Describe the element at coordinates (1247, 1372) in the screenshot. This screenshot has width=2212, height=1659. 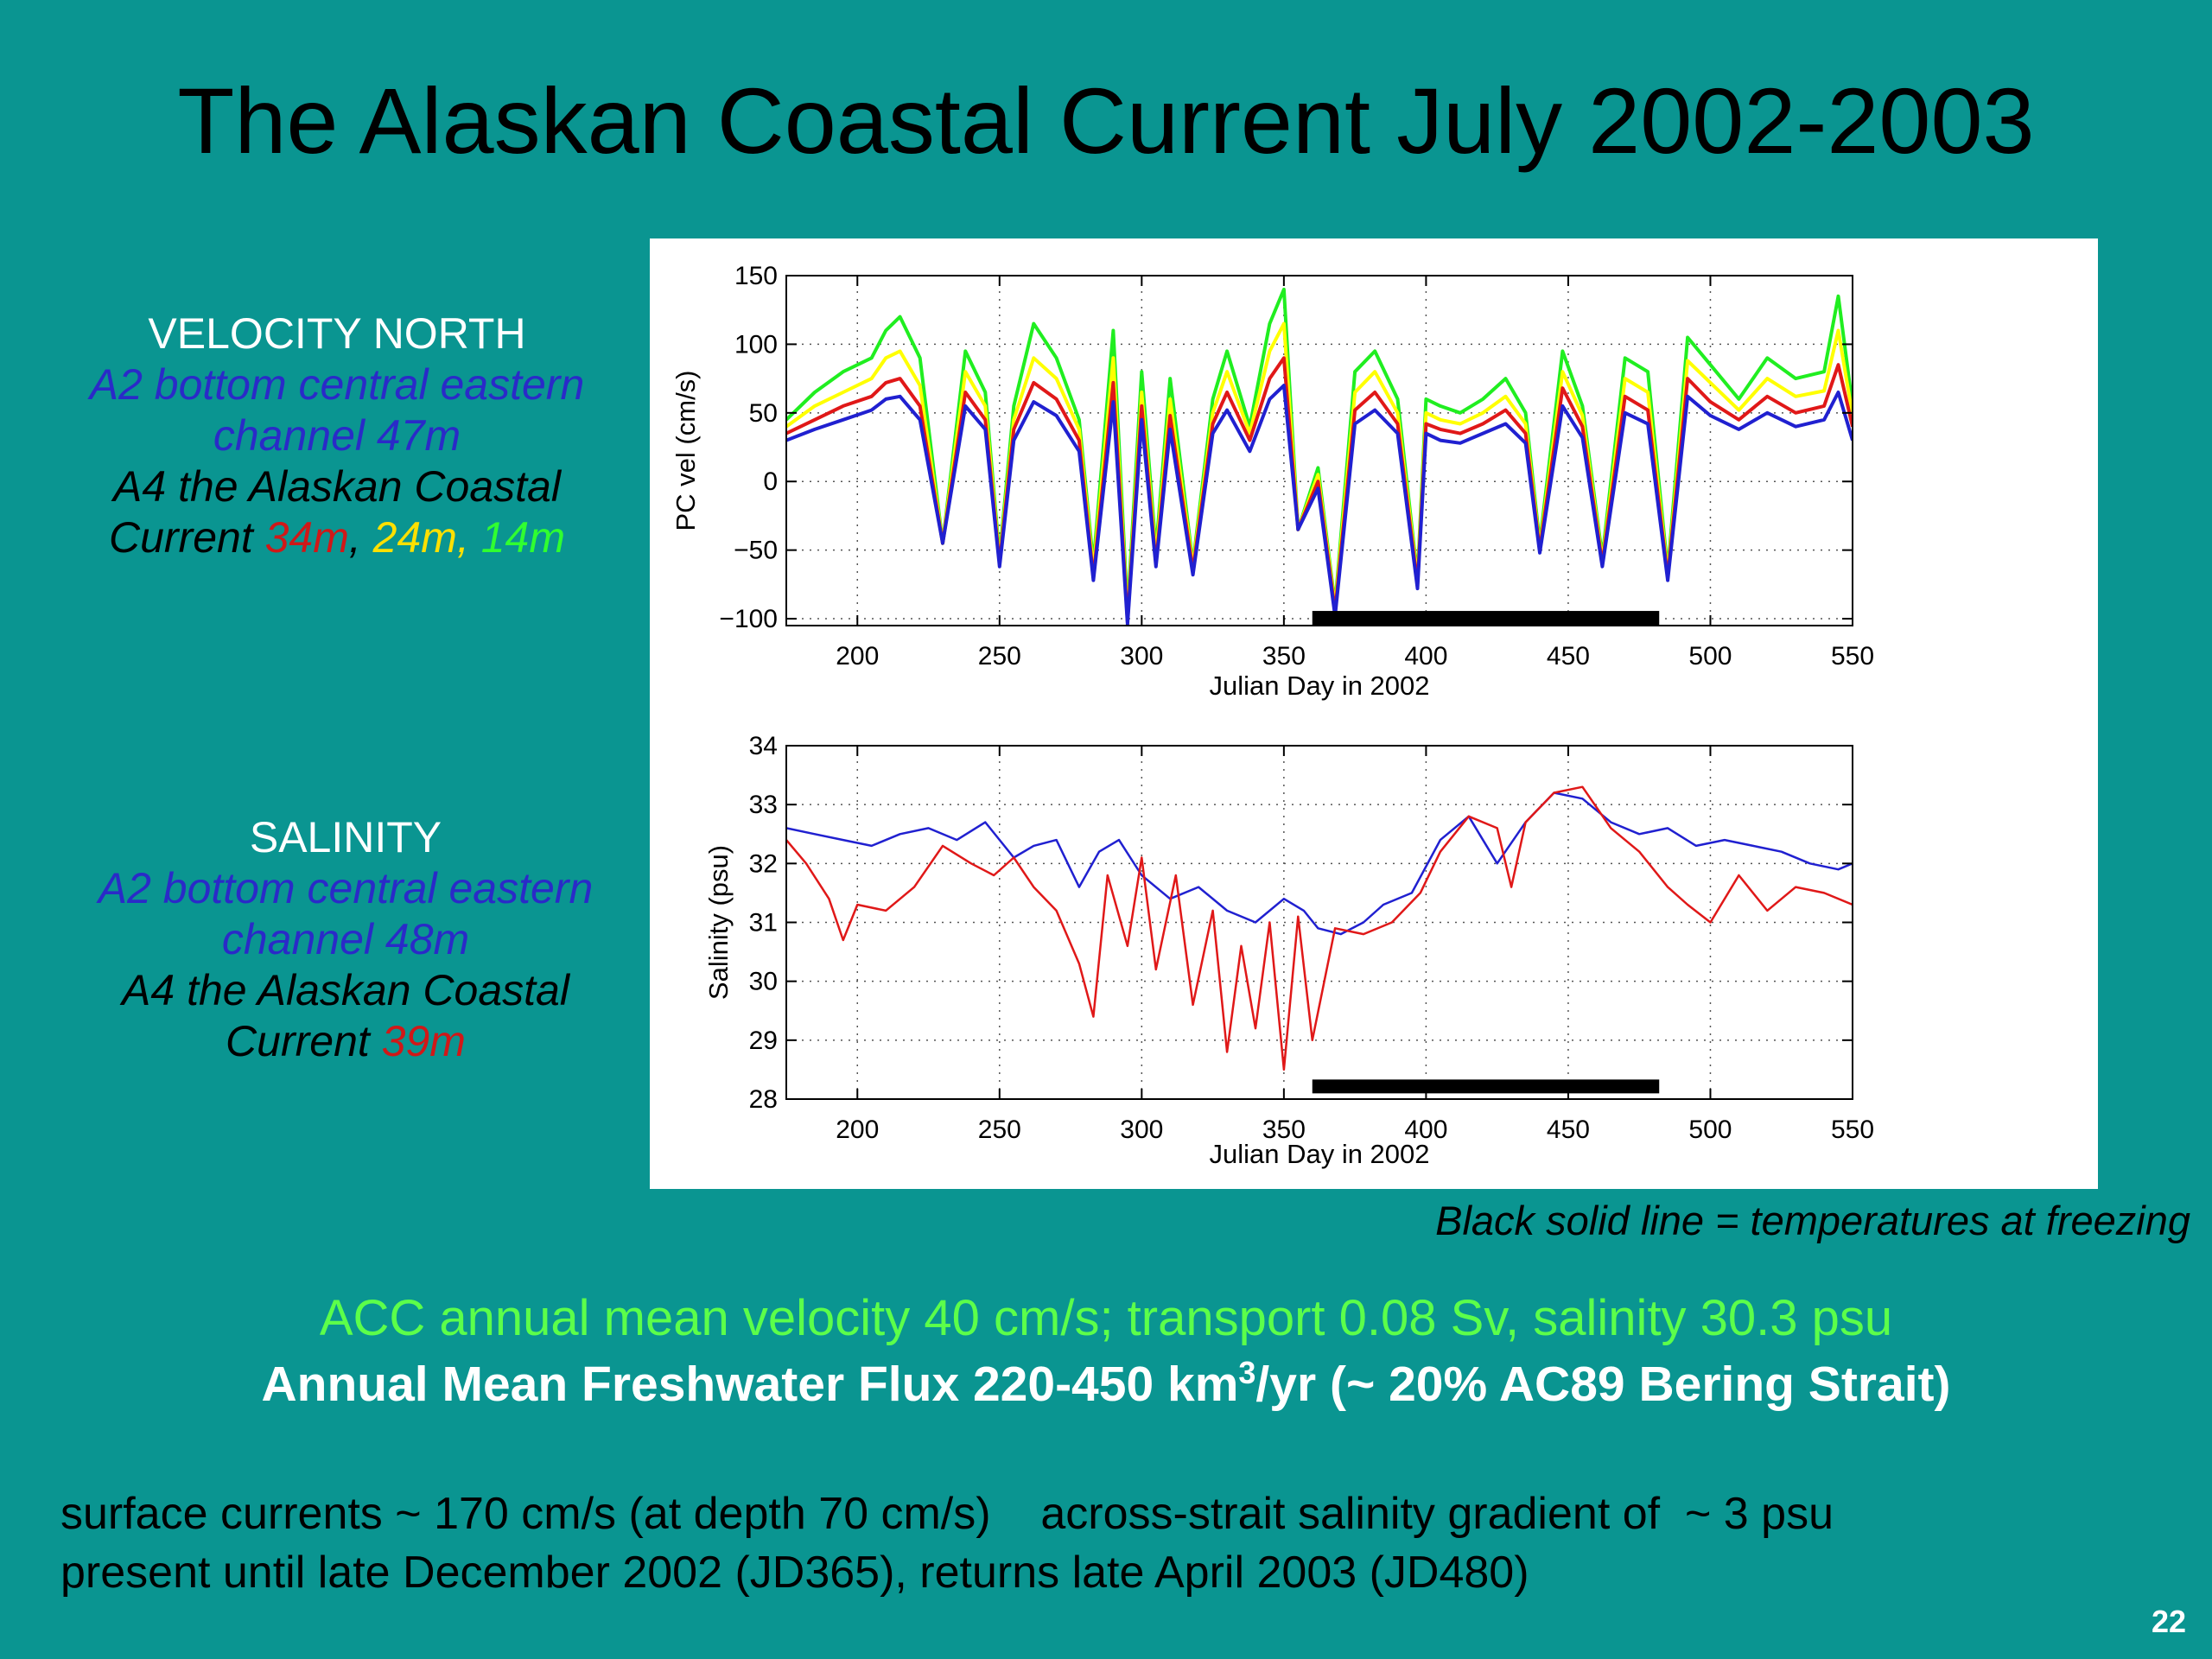
I see `flux-superscript: 3` at that location.